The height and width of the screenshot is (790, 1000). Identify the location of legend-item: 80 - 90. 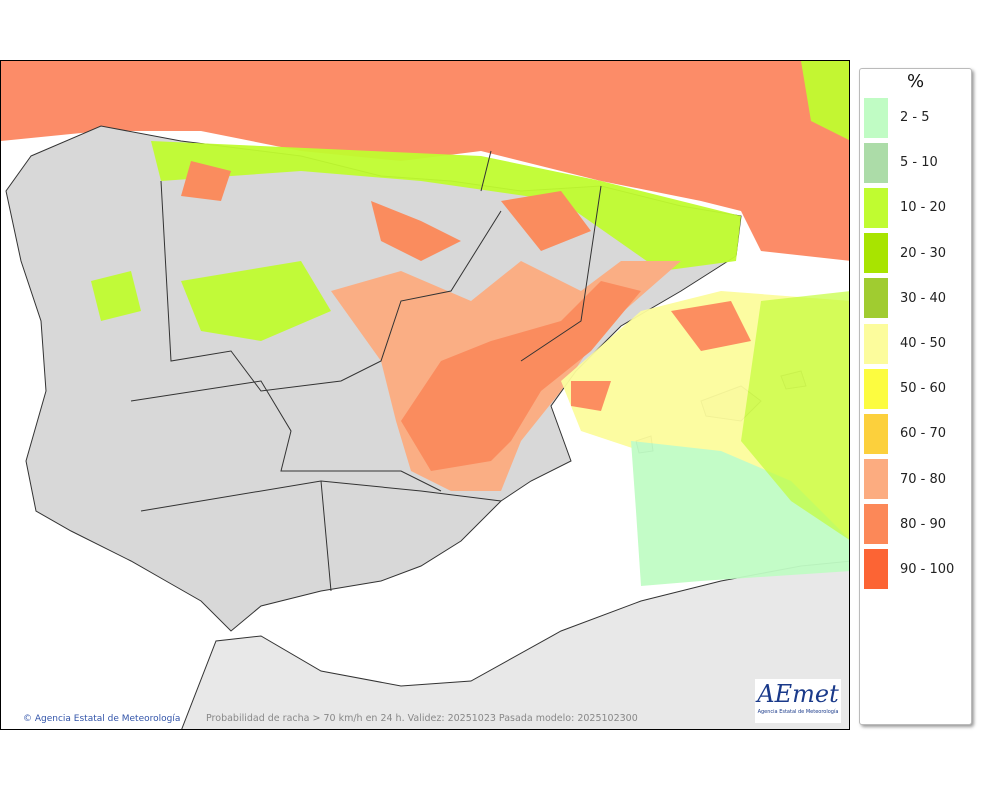
(915, 524).